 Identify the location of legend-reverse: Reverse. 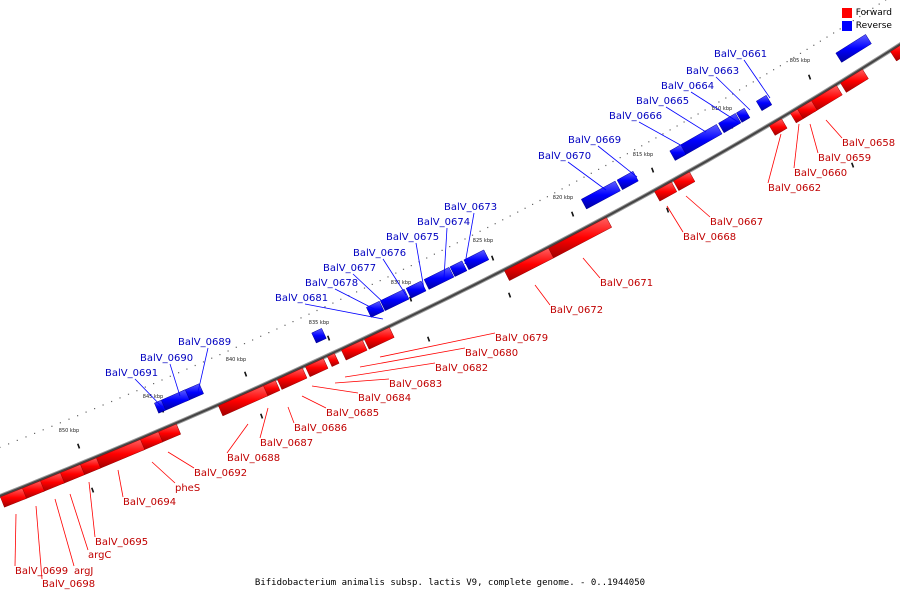
(866, 26).